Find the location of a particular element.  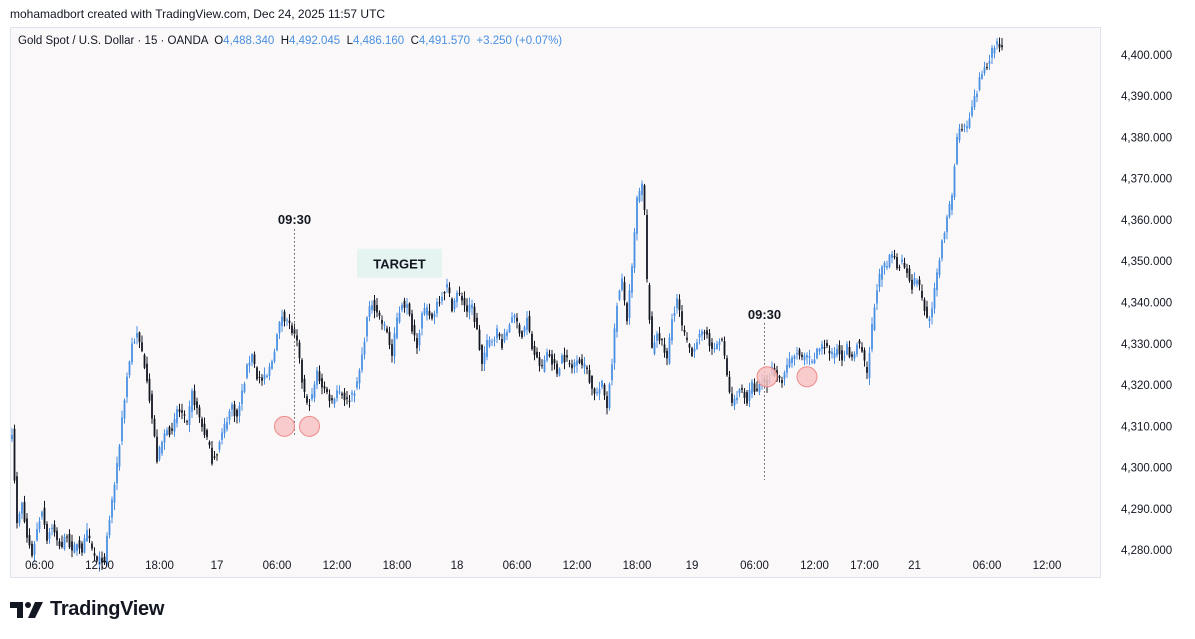

time-tick-label: 19 is located at coordinates (692, 566).